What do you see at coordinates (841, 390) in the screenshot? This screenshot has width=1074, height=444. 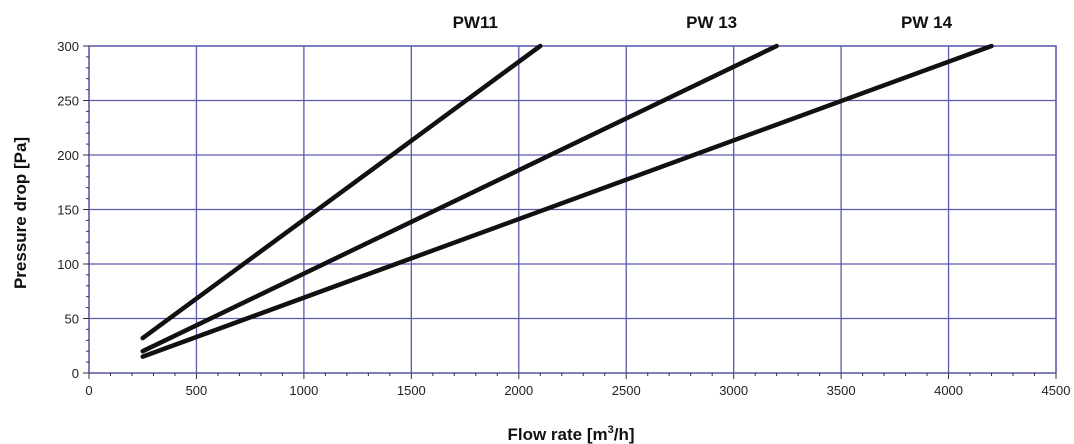 I see `x-tick-label: 3500` at bounding box center [841, 390].